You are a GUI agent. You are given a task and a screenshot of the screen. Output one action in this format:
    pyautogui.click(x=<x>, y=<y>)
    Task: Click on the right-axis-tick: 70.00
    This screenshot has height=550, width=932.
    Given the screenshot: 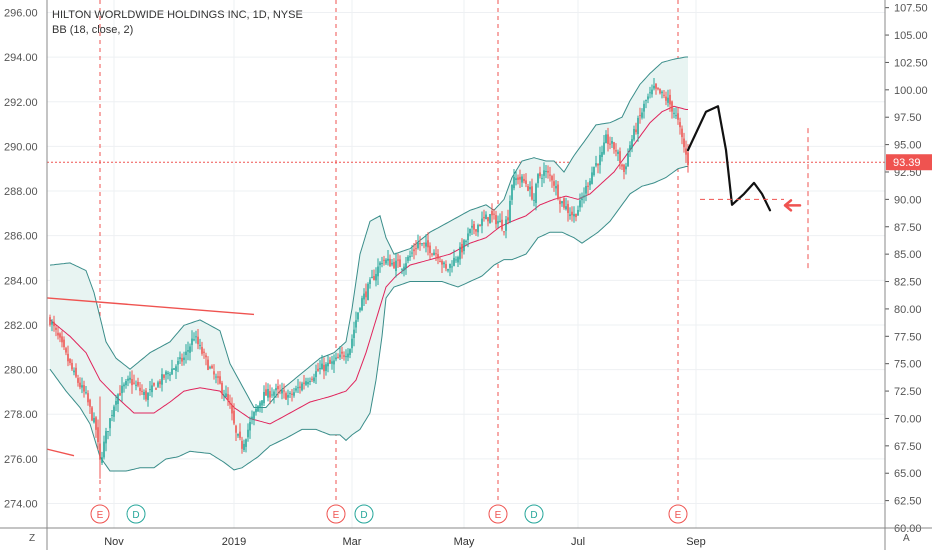 What is the action you would take?
    pyautogui.click(x=908, y=419)
    